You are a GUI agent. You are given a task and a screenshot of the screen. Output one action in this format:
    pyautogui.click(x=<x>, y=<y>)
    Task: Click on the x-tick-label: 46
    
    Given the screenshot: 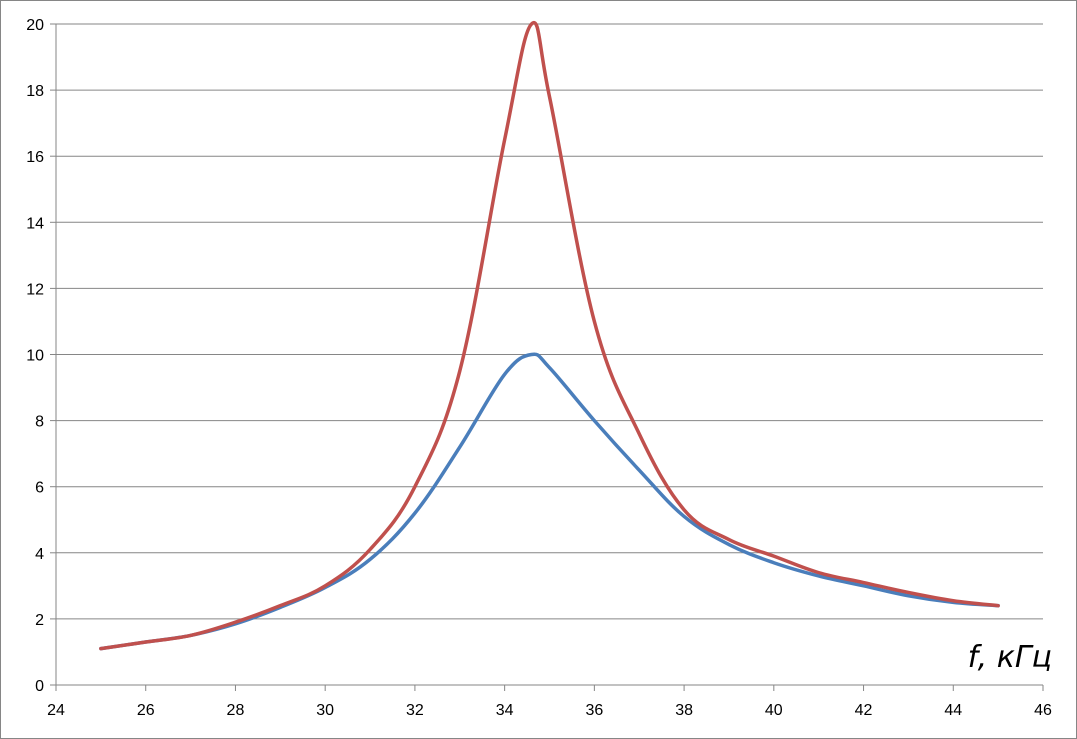 What is the action you would take?
    pyautogui.click(x=1043, y=710)
    